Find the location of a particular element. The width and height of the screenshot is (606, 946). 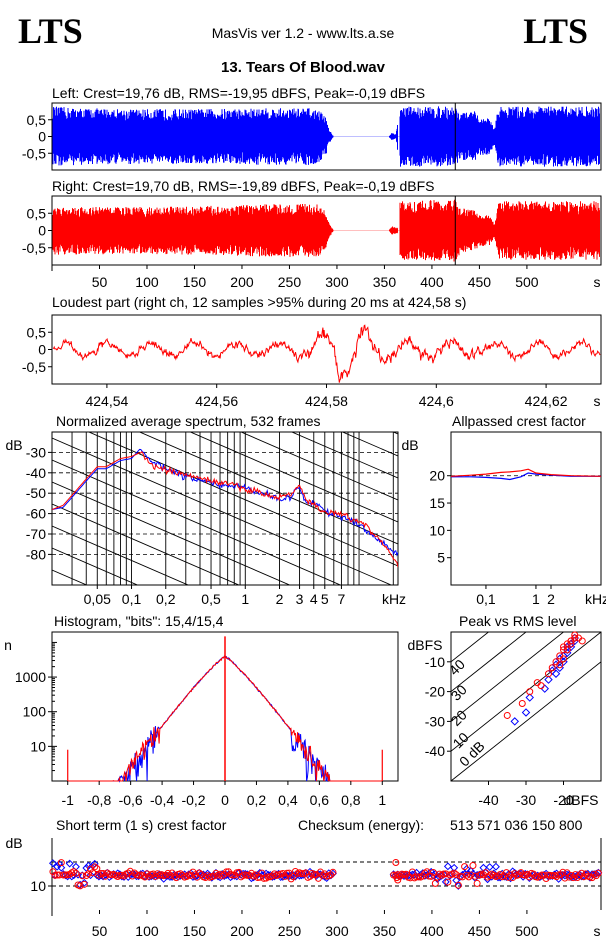

checksum-value: 513 571 036 150 800 is located at coordinates (516, 825).